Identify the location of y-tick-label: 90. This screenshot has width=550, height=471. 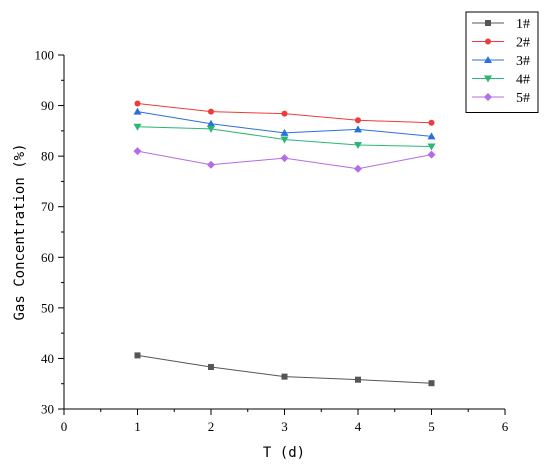
(47, 105).